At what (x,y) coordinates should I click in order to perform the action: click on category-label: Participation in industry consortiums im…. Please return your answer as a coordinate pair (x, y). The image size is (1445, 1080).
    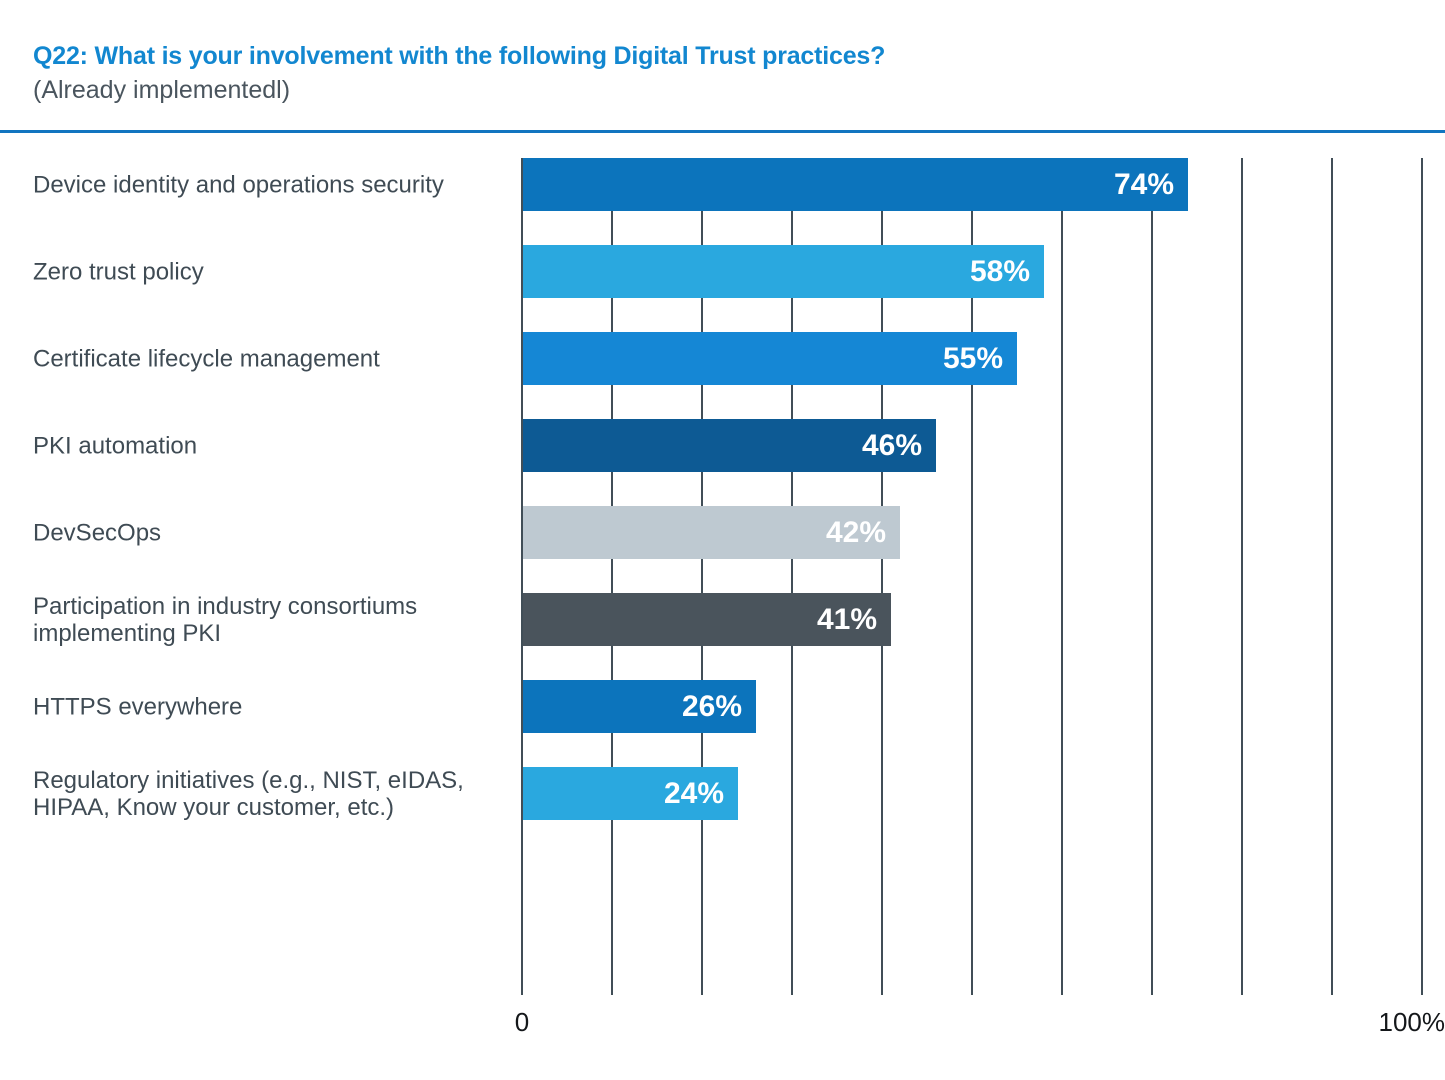
    Looking at the image, I should click on (225, 619).